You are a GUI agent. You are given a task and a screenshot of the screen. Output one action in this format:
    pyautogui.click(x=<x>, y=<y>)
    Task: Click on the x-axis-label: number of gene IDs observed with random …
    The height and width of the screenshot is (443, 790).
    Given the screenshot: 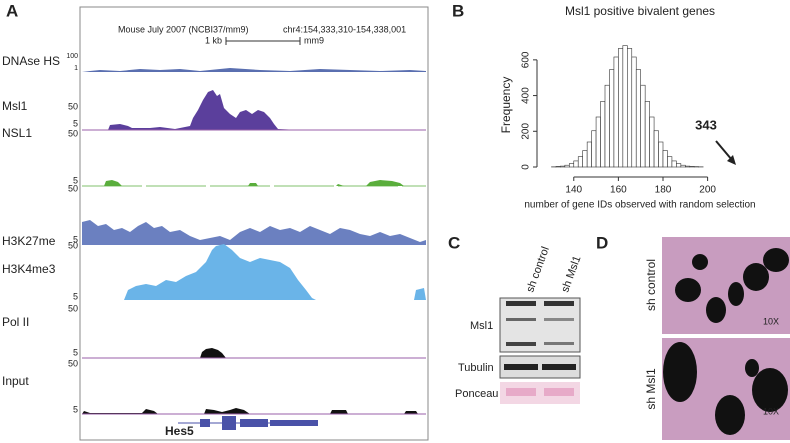 What is the action you would take?
    pyautogui.click(x=639, y=205)
    